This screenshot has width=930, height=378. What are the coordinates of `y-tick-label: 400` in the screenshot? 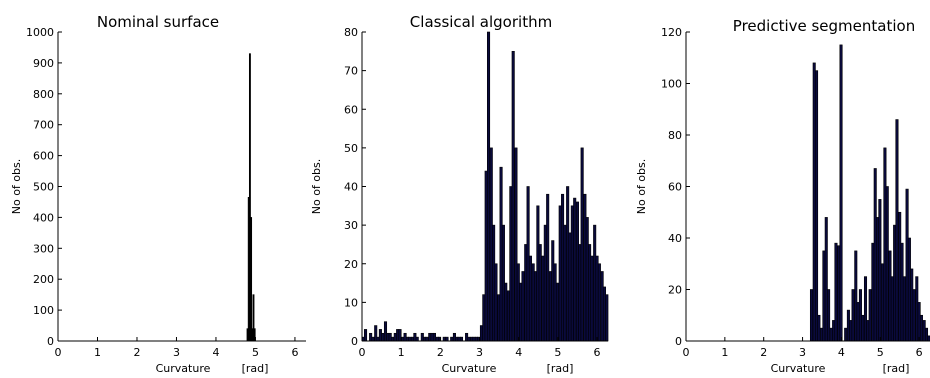 It's located at (43, 217).